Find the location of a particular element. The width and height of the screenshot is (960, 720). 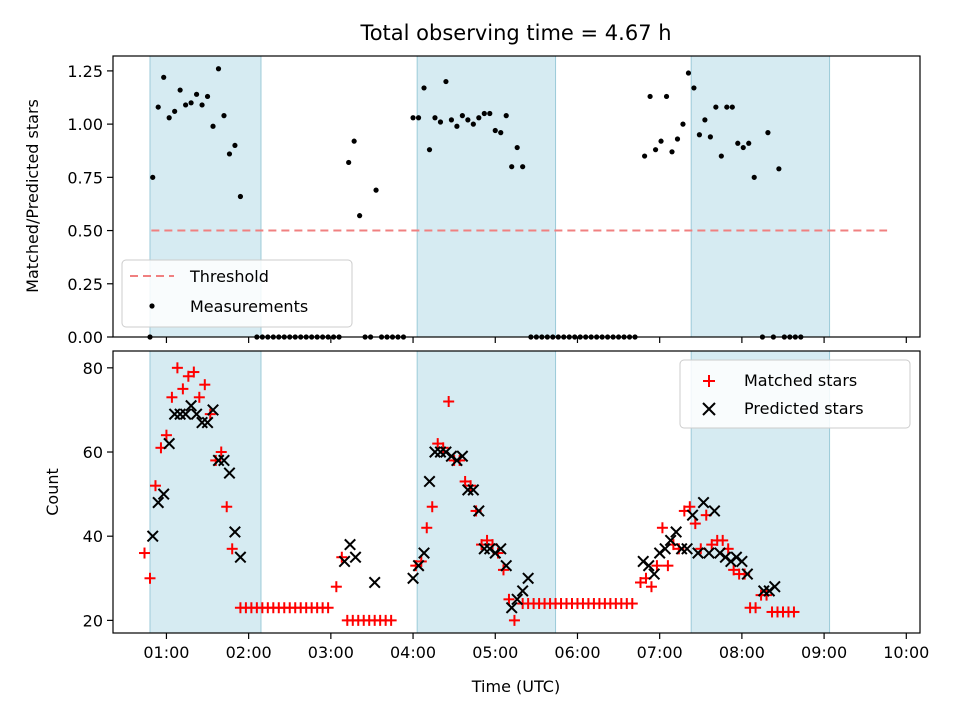

xtick-label-8: 09:00 is located at coordinates (824, 652).